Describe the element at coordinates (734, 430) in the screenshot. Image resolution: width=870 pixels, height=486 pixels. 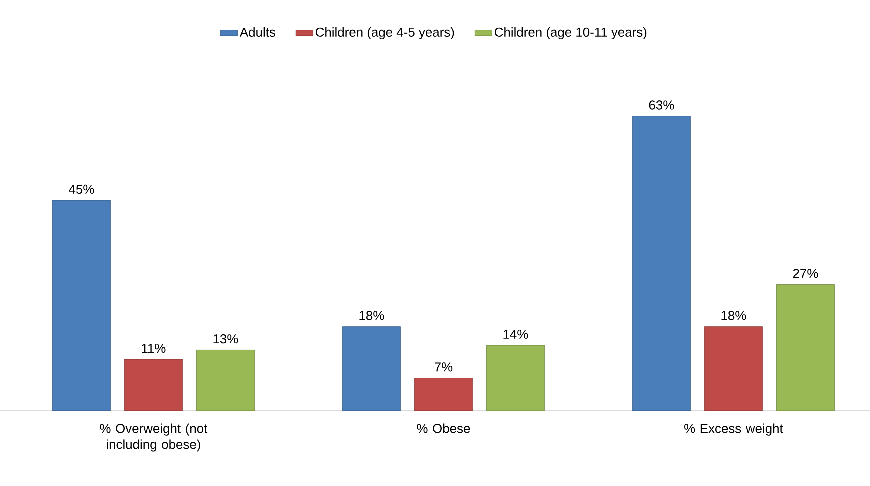
I see `x-tick-label: % Excess weight` at that location.